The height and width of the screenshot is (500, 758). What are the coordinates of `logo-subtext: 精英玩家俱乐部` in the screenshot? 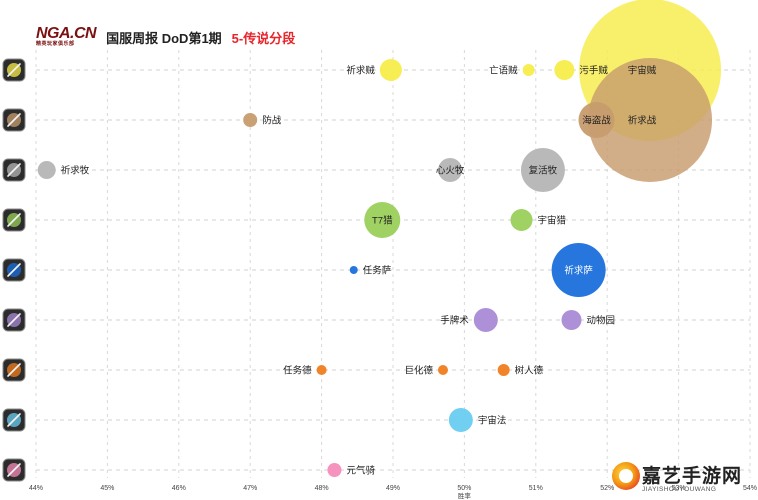 It's located at (55, 44).